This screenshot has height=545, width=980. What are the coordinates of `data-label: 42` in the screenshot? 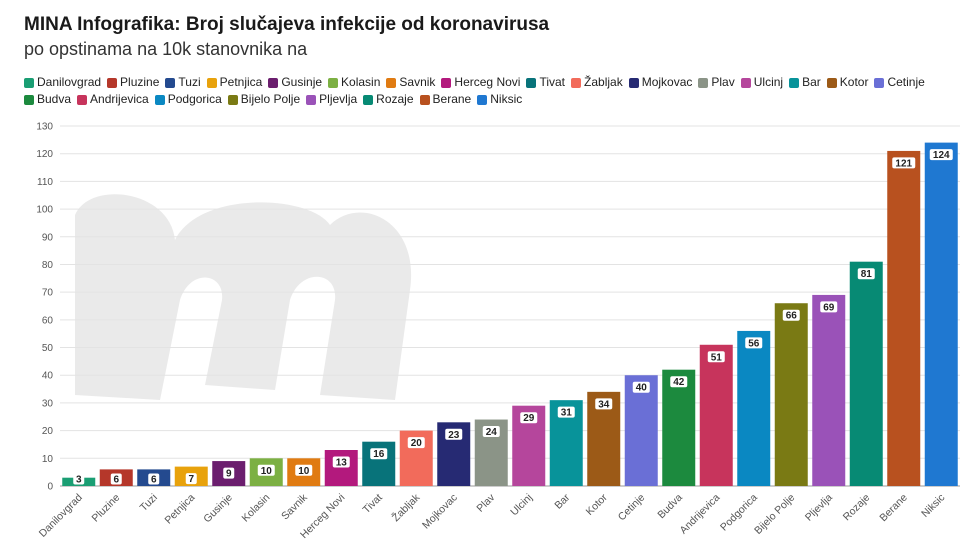 It's located at (679, 382).